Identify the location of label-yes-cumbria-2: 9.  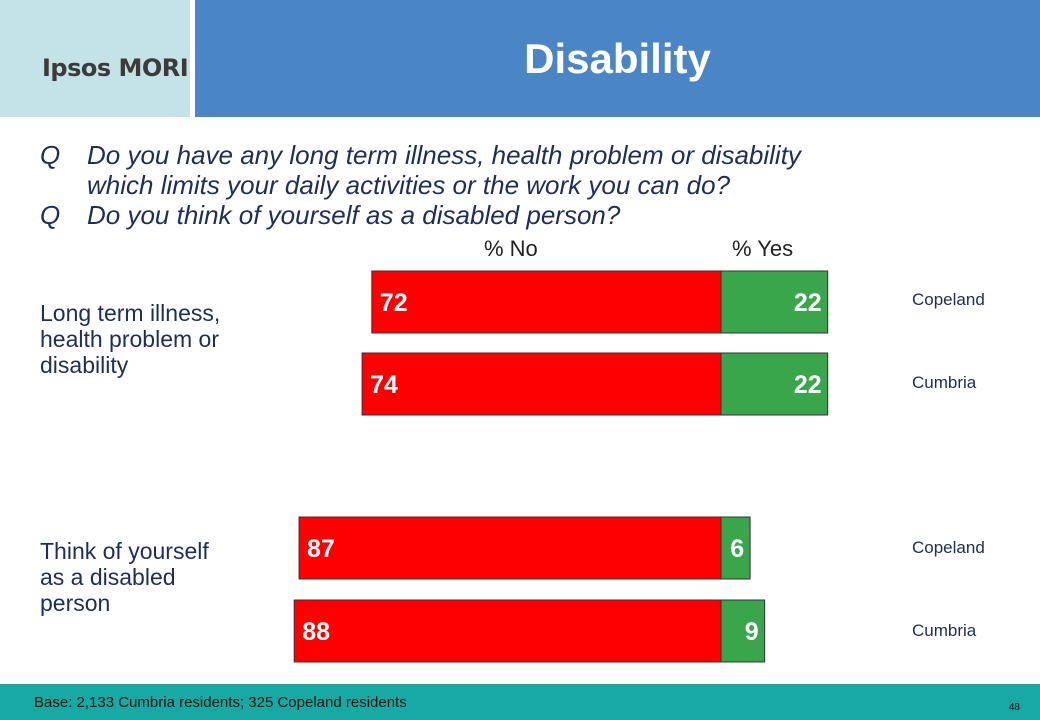
(752, 632).